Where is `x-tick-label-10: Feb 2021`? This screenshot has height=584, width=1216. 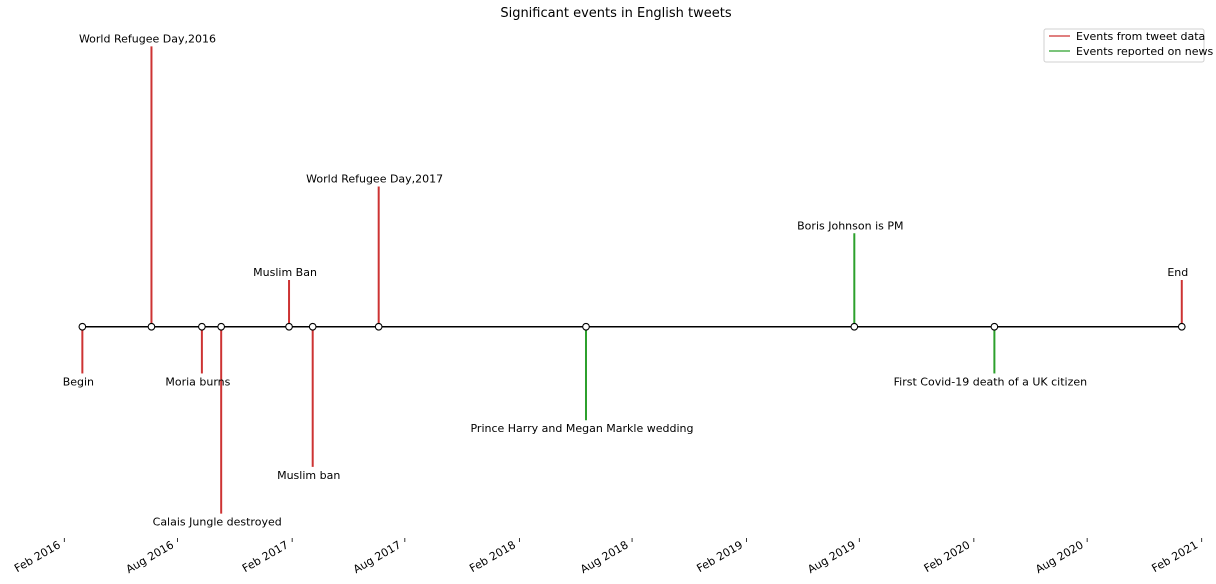 x-tick-label-10: Feb 2021 is located at coordinates (1175, 556).